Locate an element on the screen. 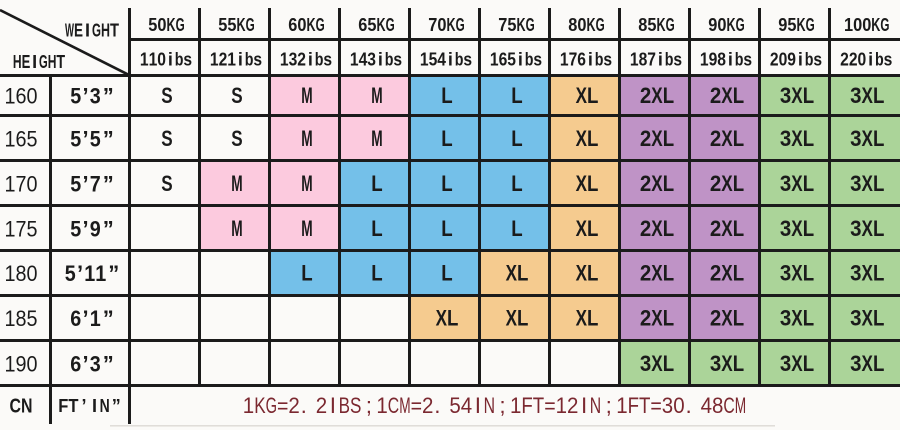 Image resolution: width=900 pixels, height=430 pixels. svg-text: N is located at coordinates (595, 405).